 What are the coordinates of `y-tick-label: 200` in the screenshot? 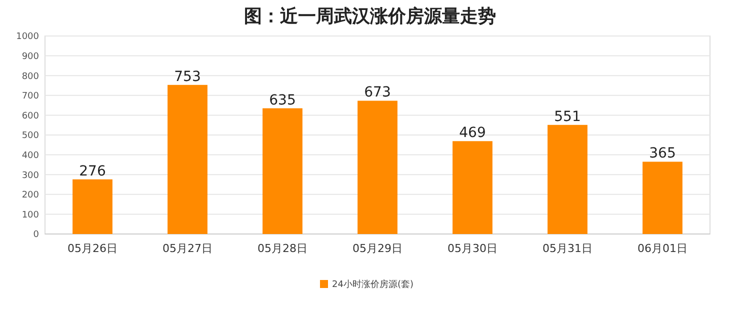 It's located at (31, 195).